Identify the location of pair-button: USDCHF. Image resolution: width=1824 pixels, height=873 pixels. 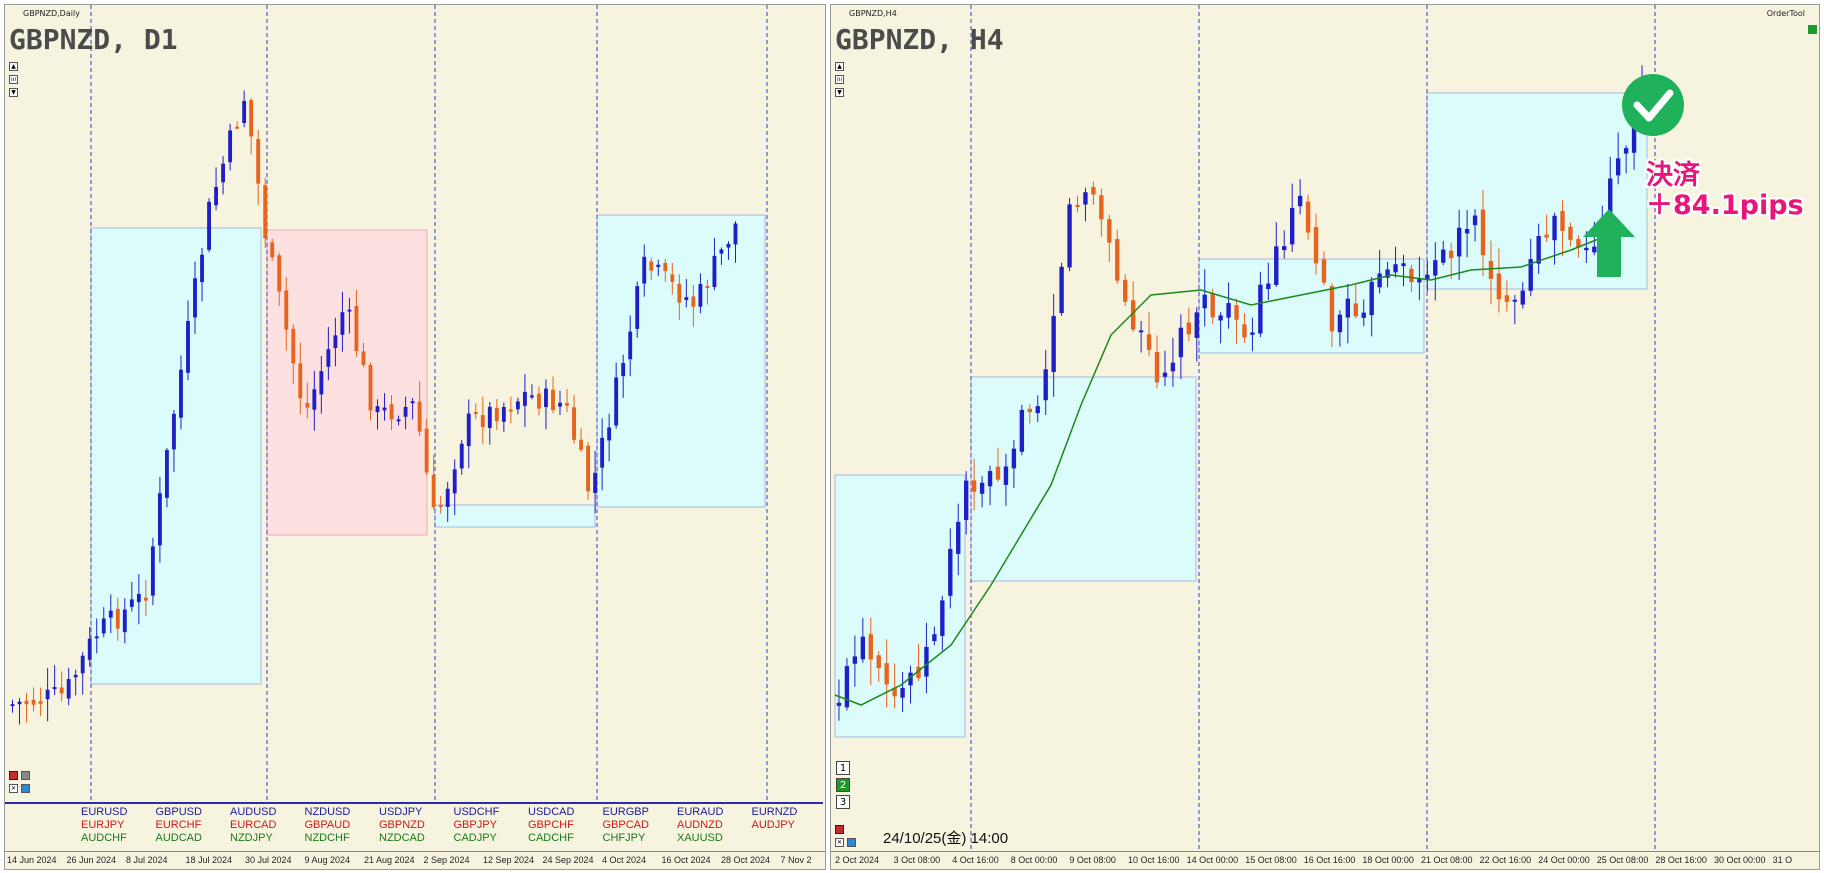
(476, 812).